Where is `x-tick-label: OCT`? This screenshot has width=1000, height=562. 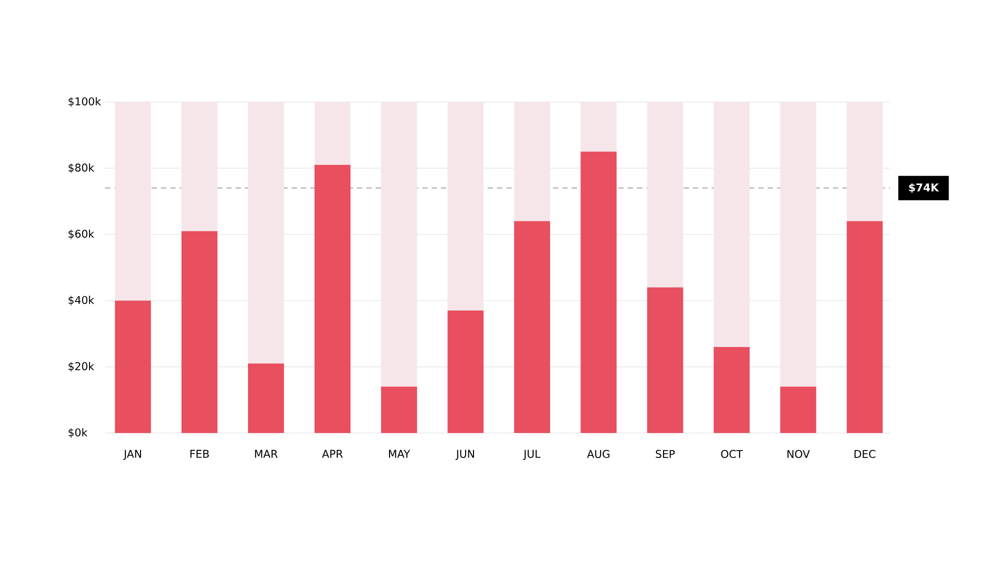
x-tick-label: OCT is located at coordinates (732, 454).